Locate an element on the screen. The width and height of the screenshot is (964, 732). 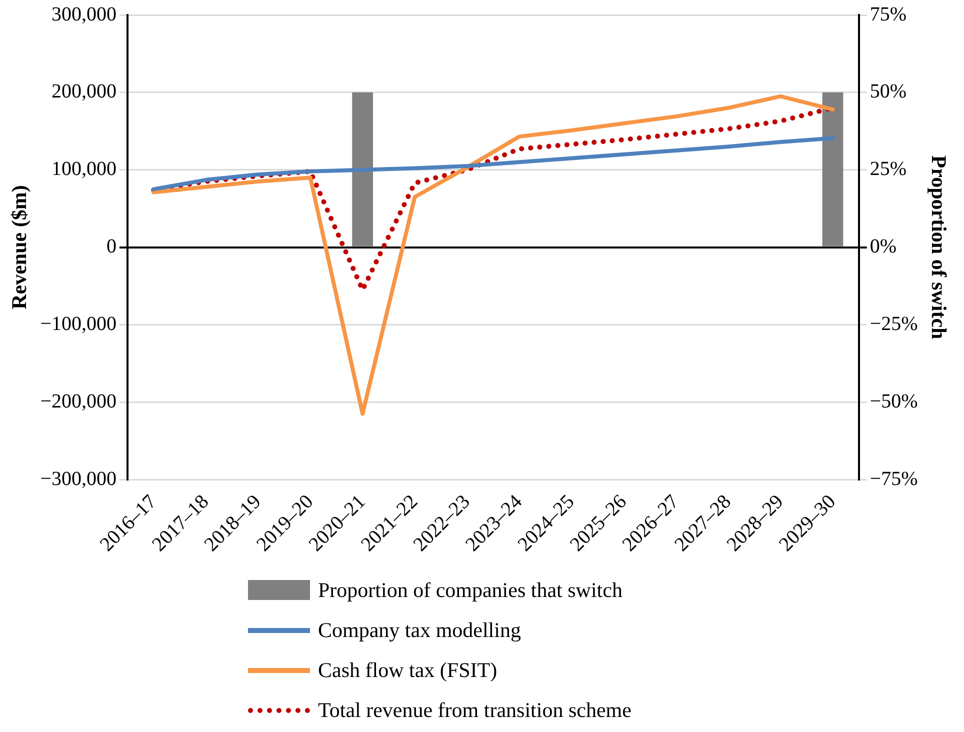
legend-label: Company tax modelling is located at coordinates (419, 630).